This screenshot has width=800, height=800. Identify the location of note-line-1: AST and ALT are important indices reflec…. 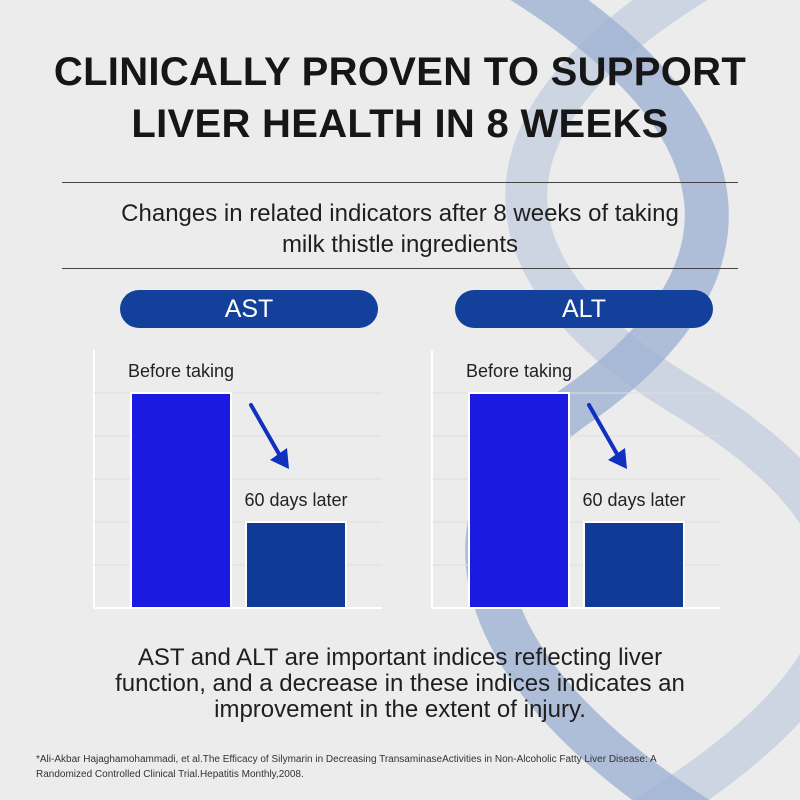
(400, 657).